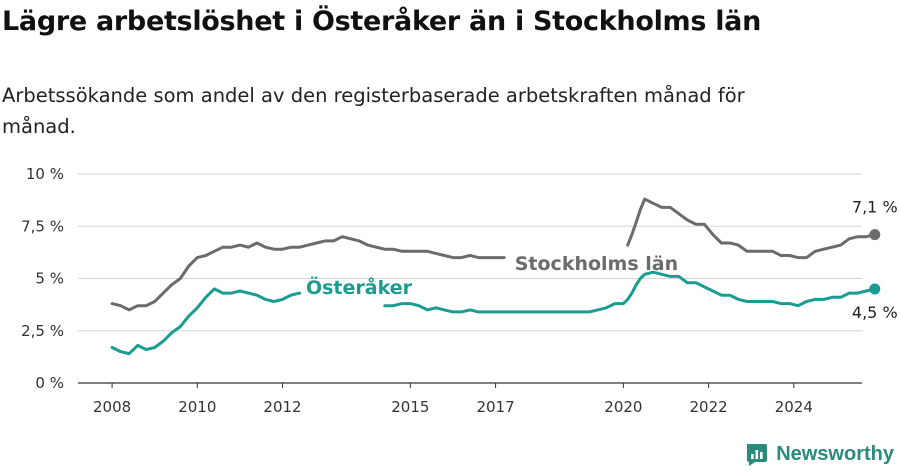 This screenshot has width=900, height=474. Describe the element at coordinates (794, 407) in the screenshot. I see `x-tick-label: 2024` at that location.